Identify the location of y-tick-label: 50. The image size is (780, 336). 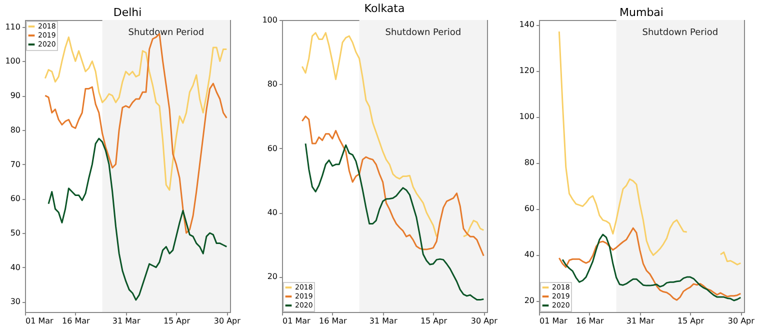
(15, 233).